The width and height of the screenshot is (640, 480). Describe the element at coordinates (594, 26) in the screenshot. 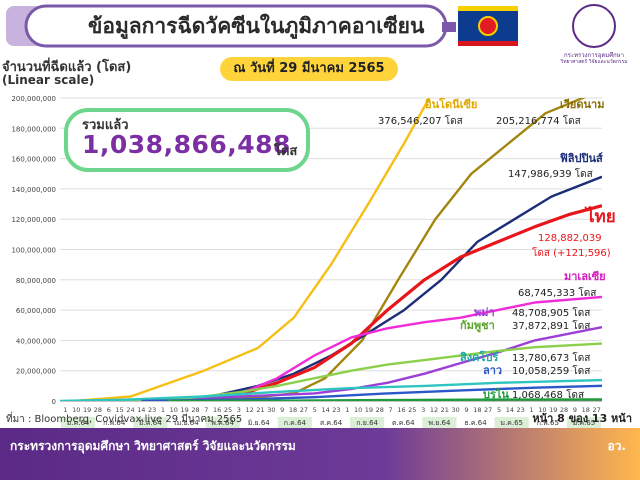

I see `ministry-seal-icon` at that location.